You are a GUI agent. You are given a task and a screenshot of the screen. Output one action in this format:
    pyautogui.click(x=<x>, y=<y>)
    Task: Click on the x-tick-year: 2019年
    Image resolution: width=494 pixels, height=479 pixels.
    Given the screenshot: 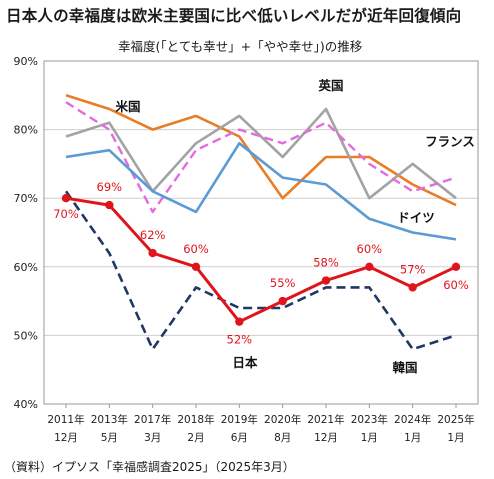 What is the action you would take?
    pyautogui.click(x=239, y=419)
    